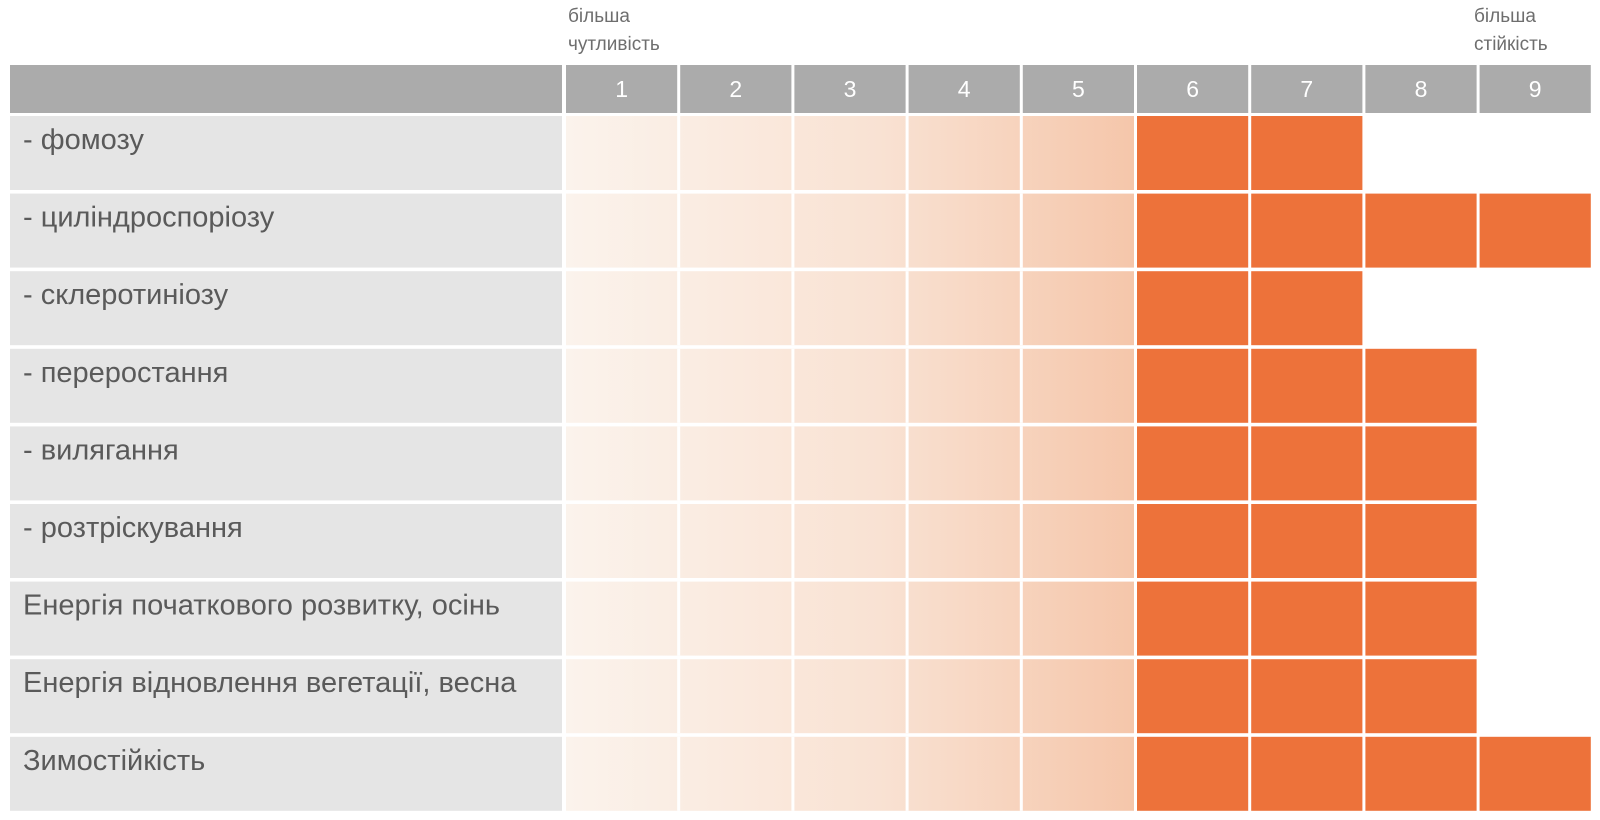 The image size is (1600, 820). What do you see at coordinates (1511, 44) in the screenshot?
I see `note-right-line2: стійкість` at bounding box center [1511, 44].